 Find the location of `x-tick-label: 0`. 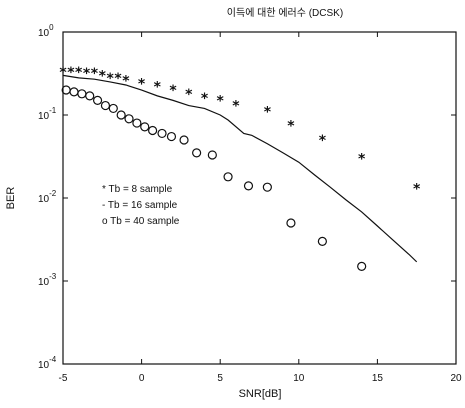

x-tick-label: 0 is located at coordinates (142, 378).